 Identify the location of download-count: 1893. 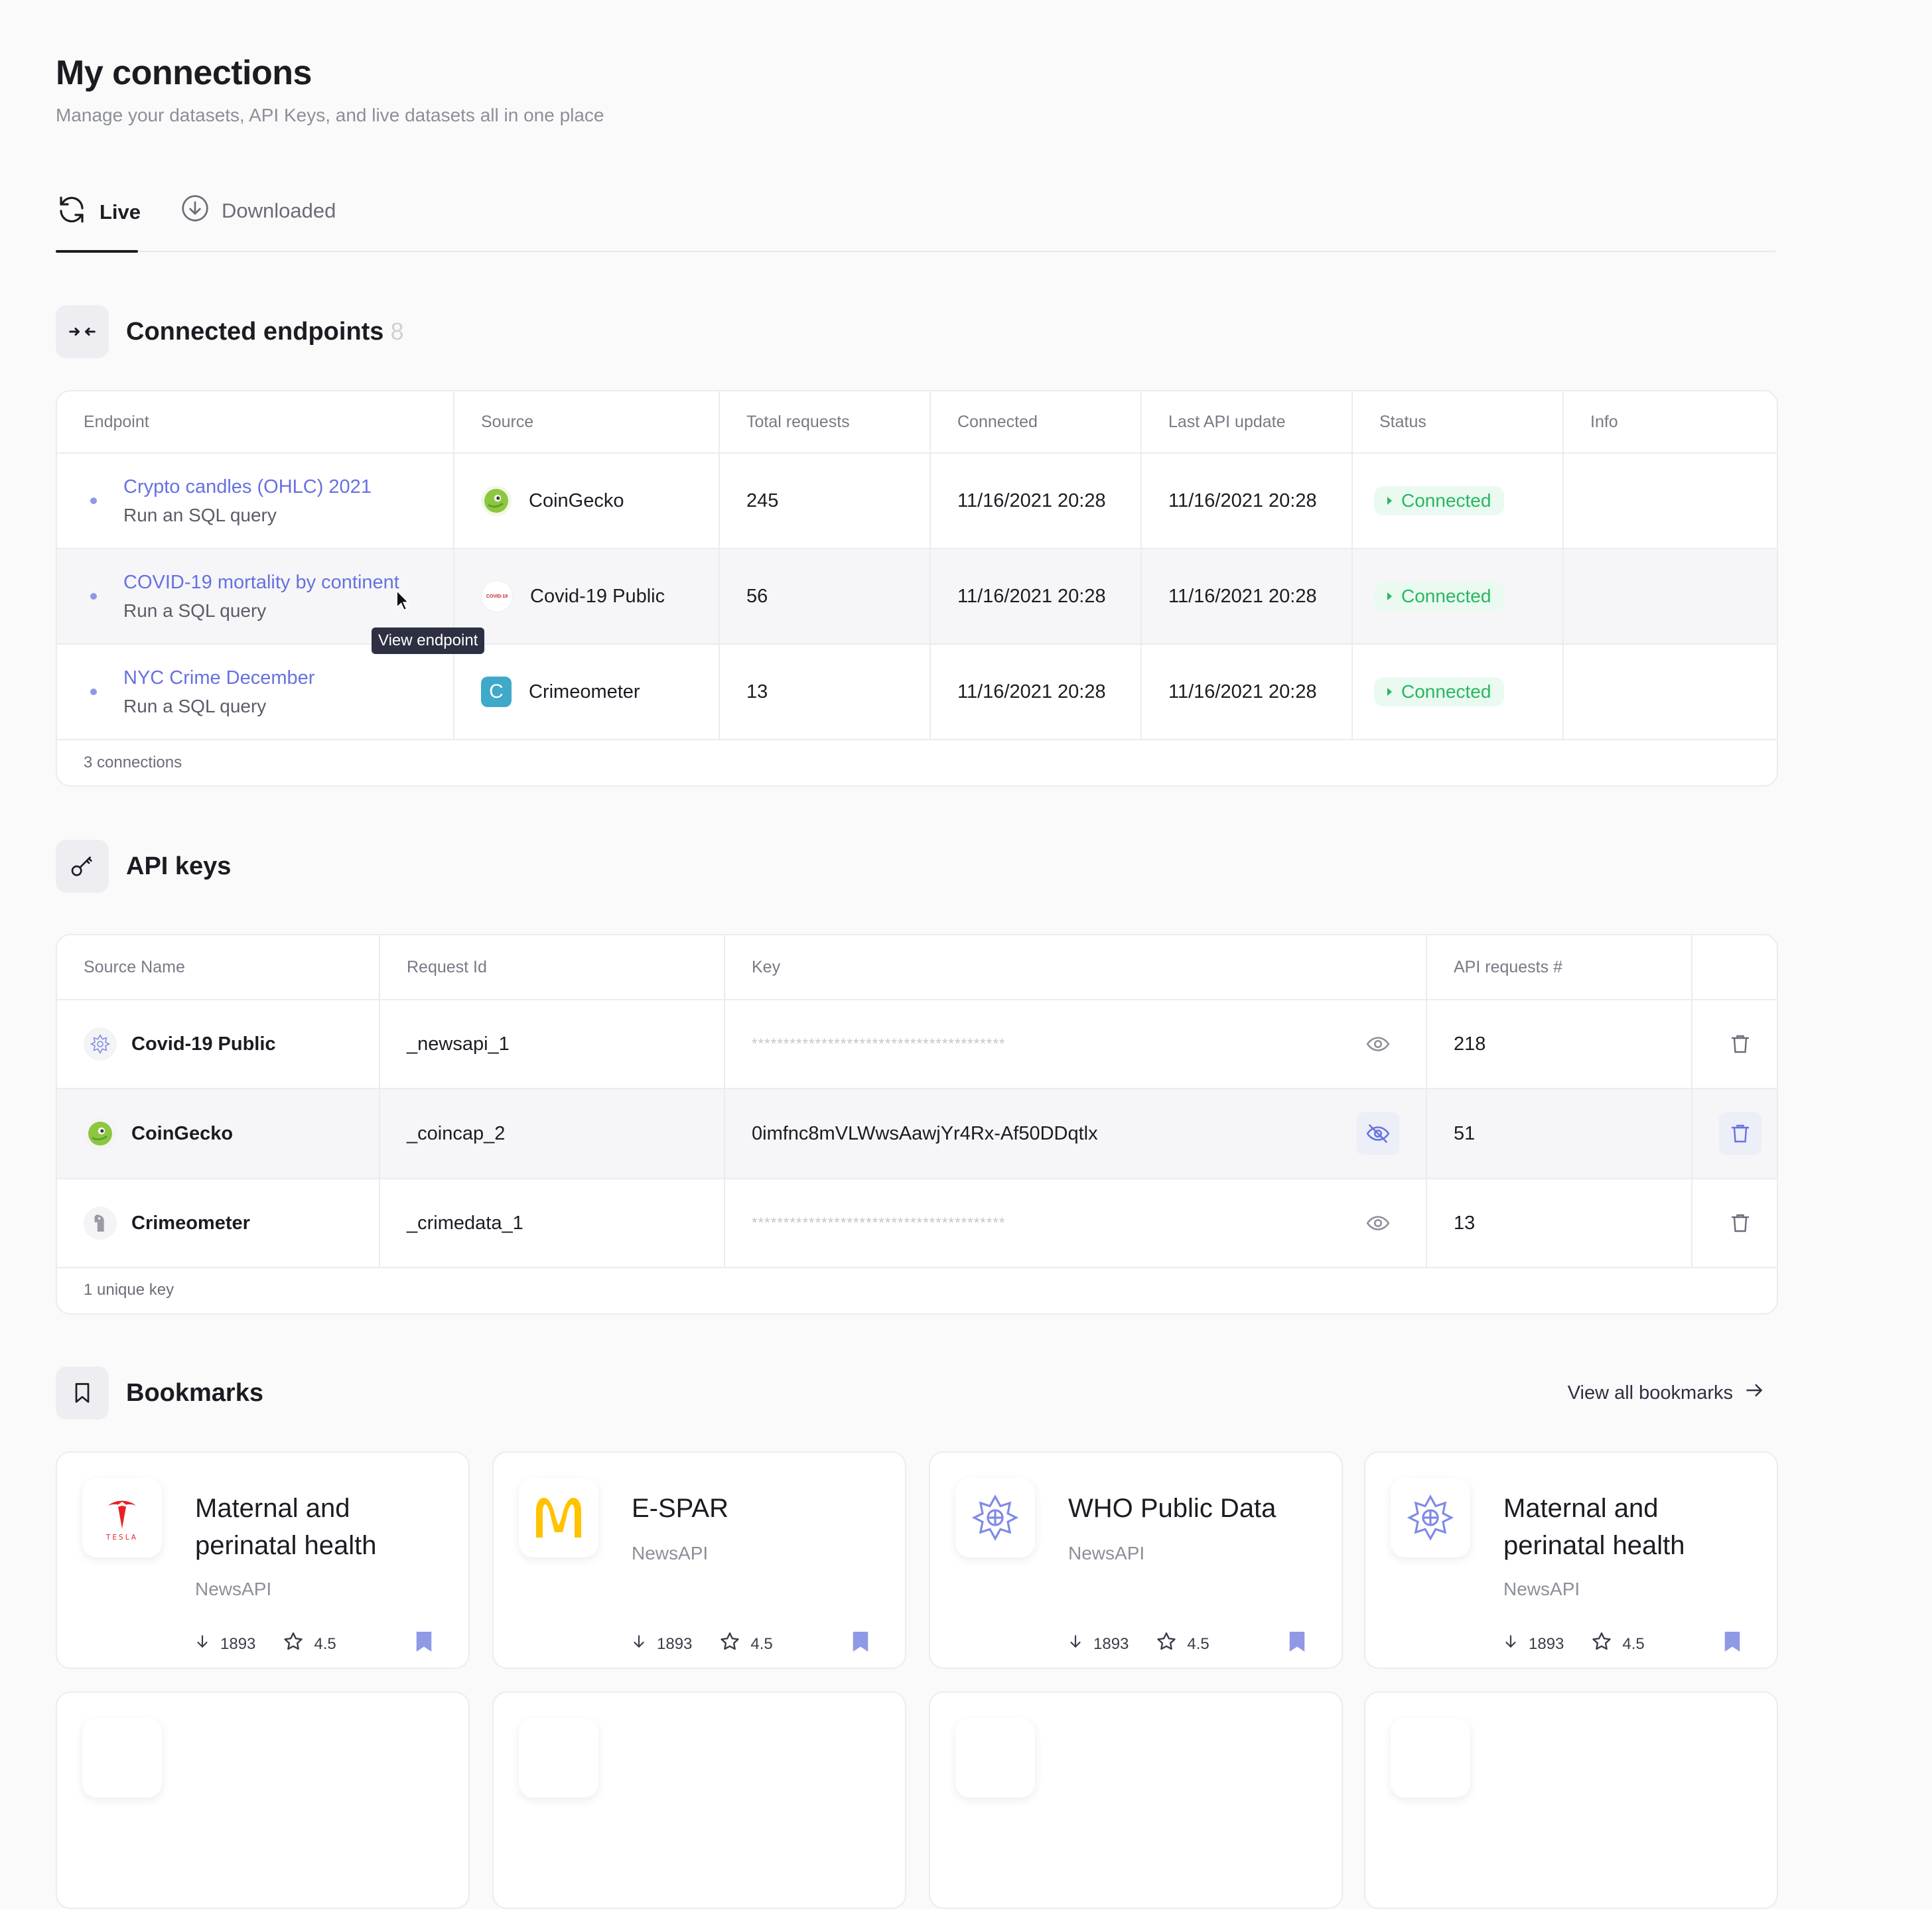
(1546, 1644).